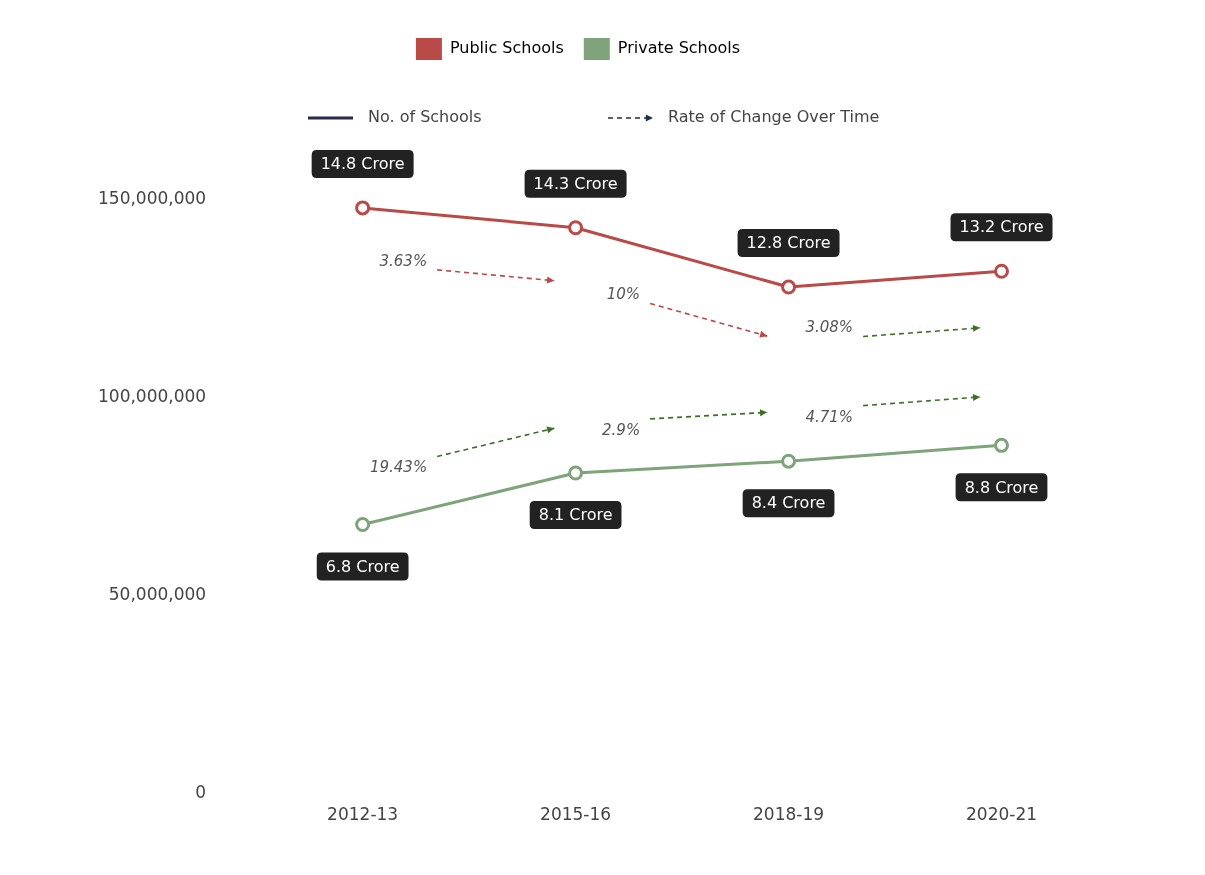 The height and width of the screenshot is (875, 1205). Describe the element at coordinates (506, 48) in the screenshot. I see `legend-label: Public Schools` at that location.